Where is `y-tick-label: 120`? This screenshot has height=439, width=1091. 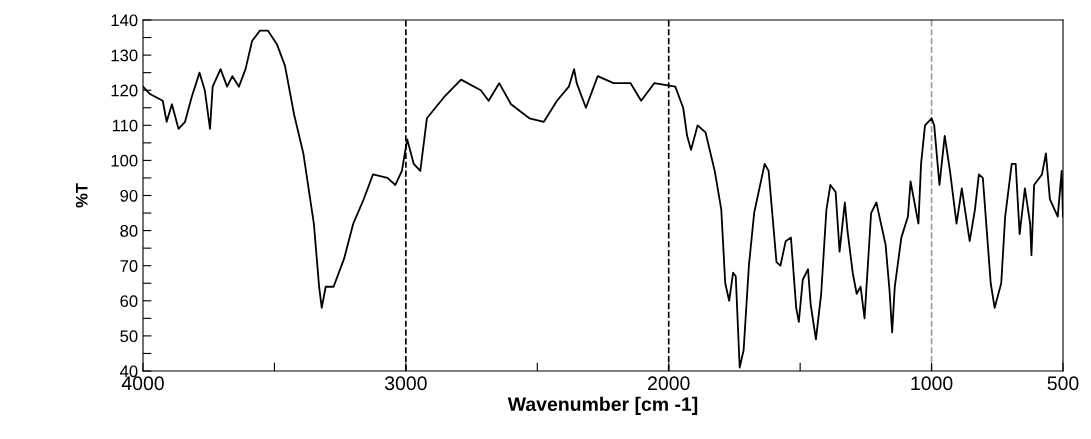 y-tick-label: 120 is located at coordinates (124, 90).